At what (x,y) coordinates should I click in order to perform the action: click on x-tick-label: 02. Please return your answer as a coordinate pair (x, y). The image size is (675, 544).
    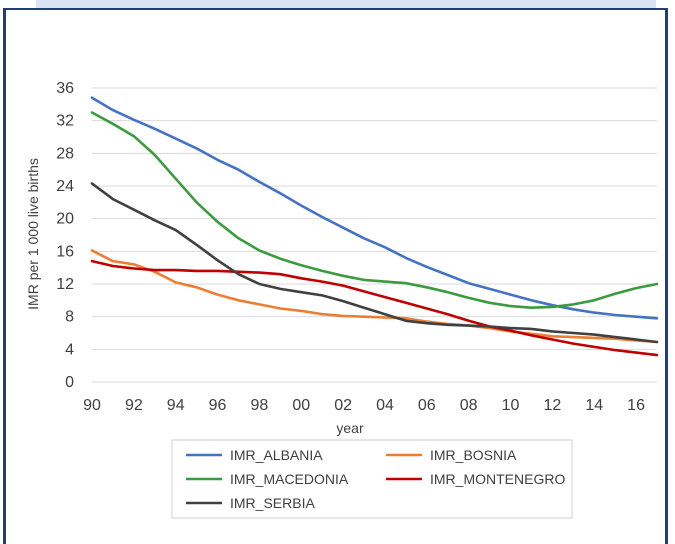
    Looking at the image, I should click on (343, 405).